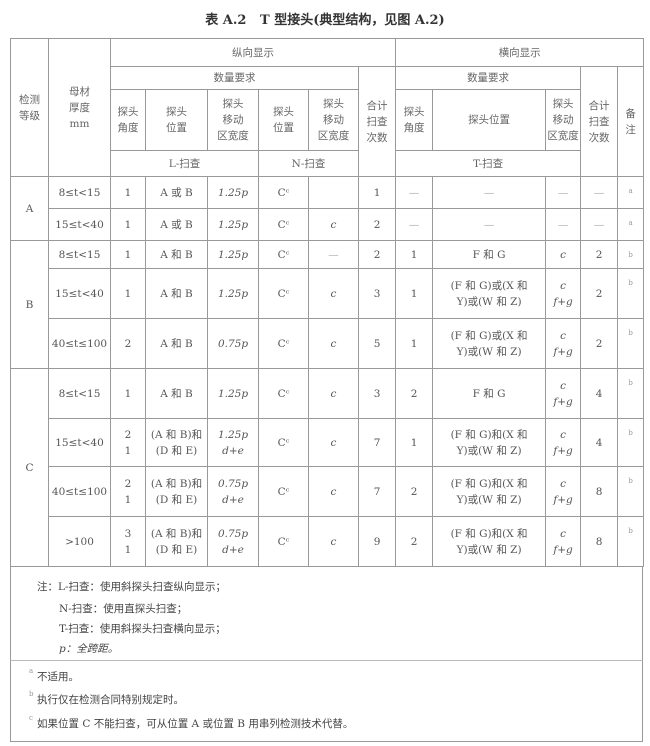 Image resolution: width=650 pixels, height=746 pixels. Describe the element at coordinates (333, 192) in the screenshot. I see `n-probe-move-width-cell` at that location.